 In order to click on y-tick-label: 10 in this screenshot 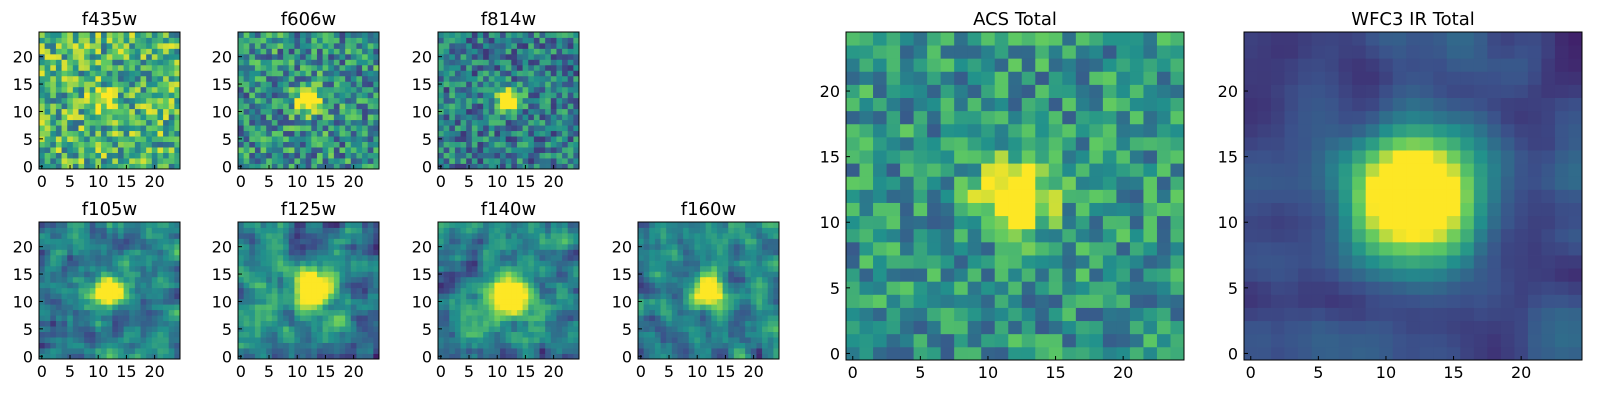, I will do `click(23, 301)`.